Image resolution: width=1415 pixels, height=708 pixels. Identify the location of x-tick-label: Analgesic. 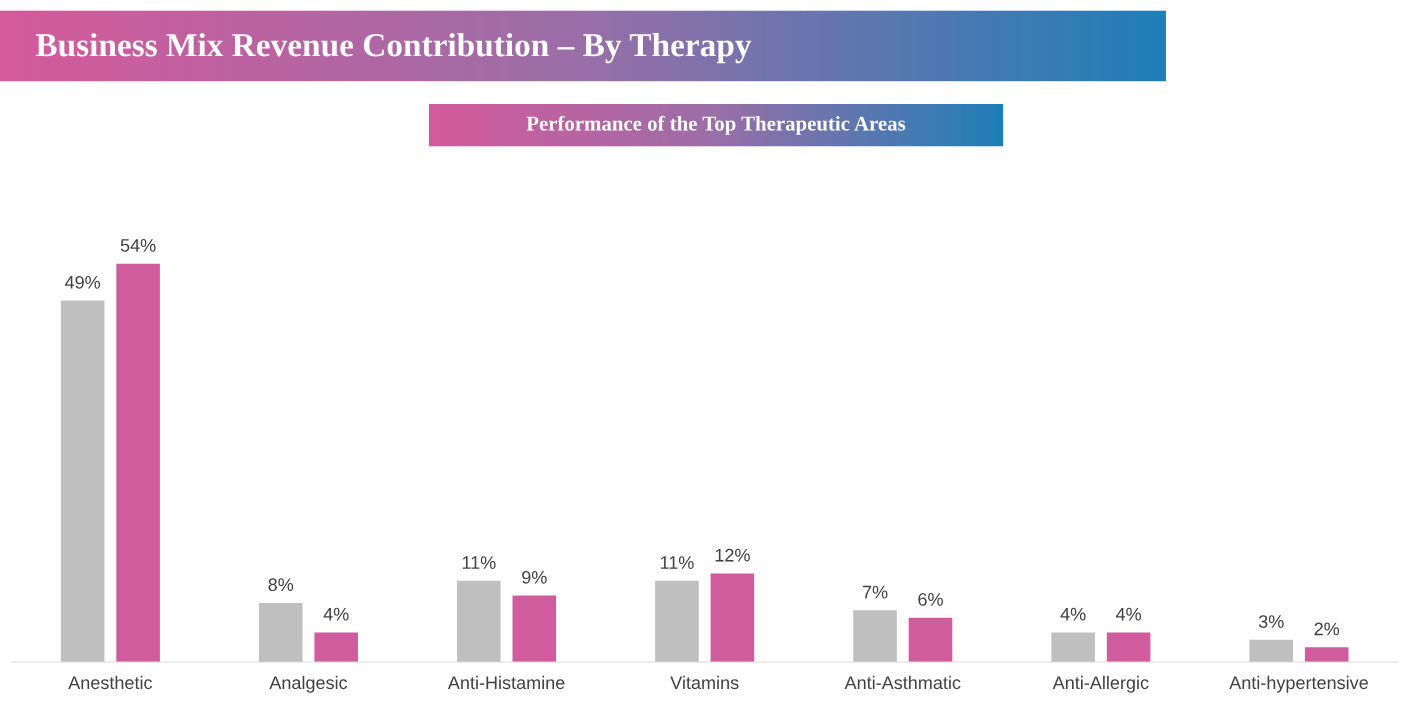
(308, 684).